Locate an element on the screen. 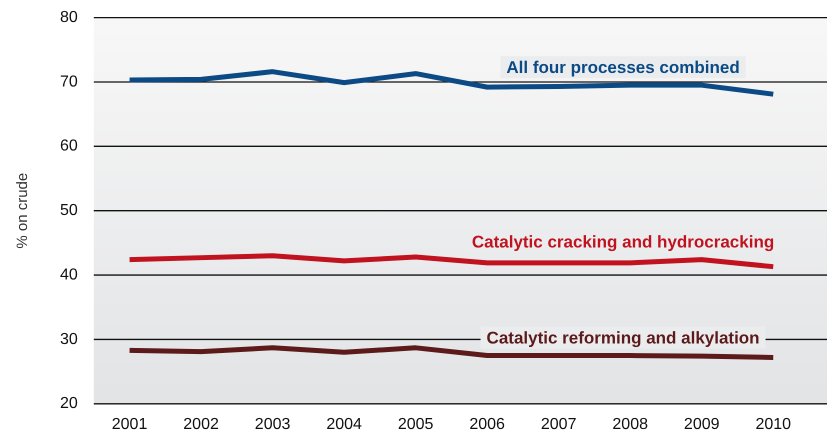 The height and width of the screenshot is (439, 827). x-tick-label: 2006 is located at coordinates (487, 424).